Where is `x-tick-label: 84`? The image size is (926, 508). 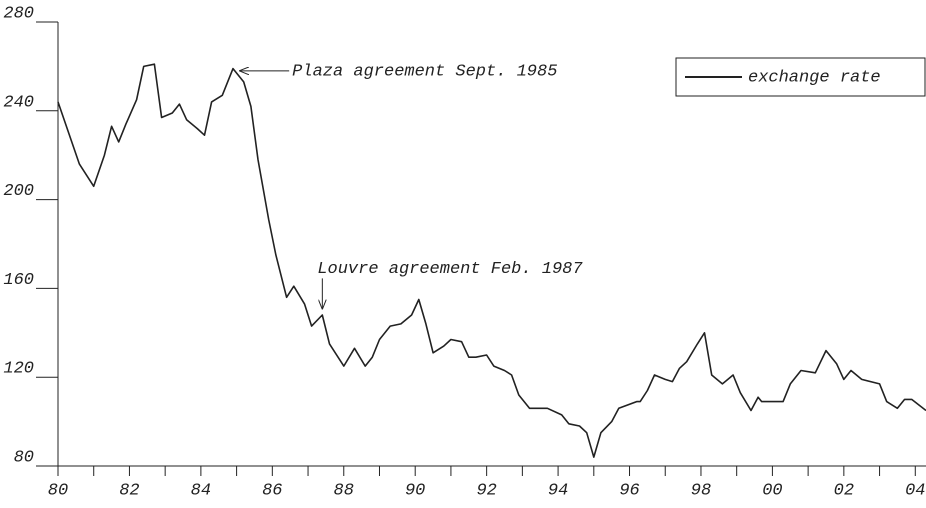 x-tick-label: 84 is located at coordinates (201, 490).